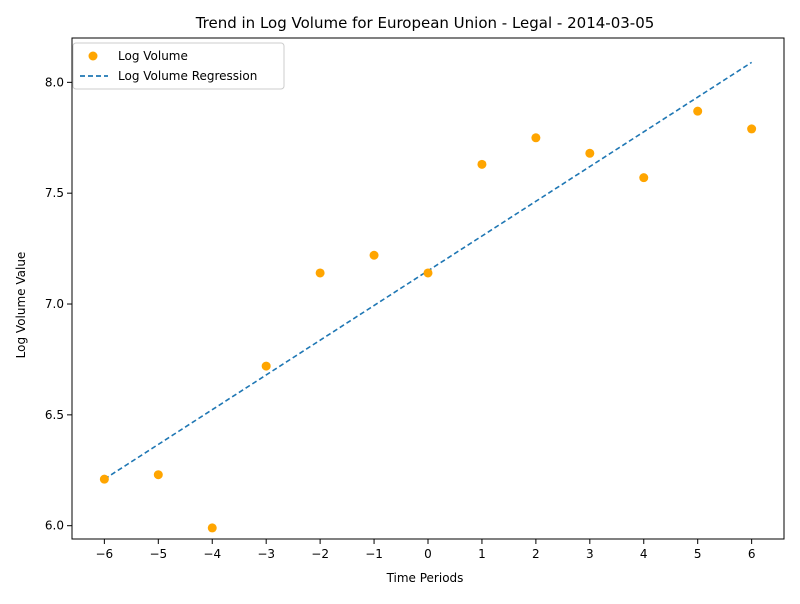  What do you see at coordinates (644, 554) in the screenshot?
I see `x-tick-label: 4` at bounding box center [644, 554].